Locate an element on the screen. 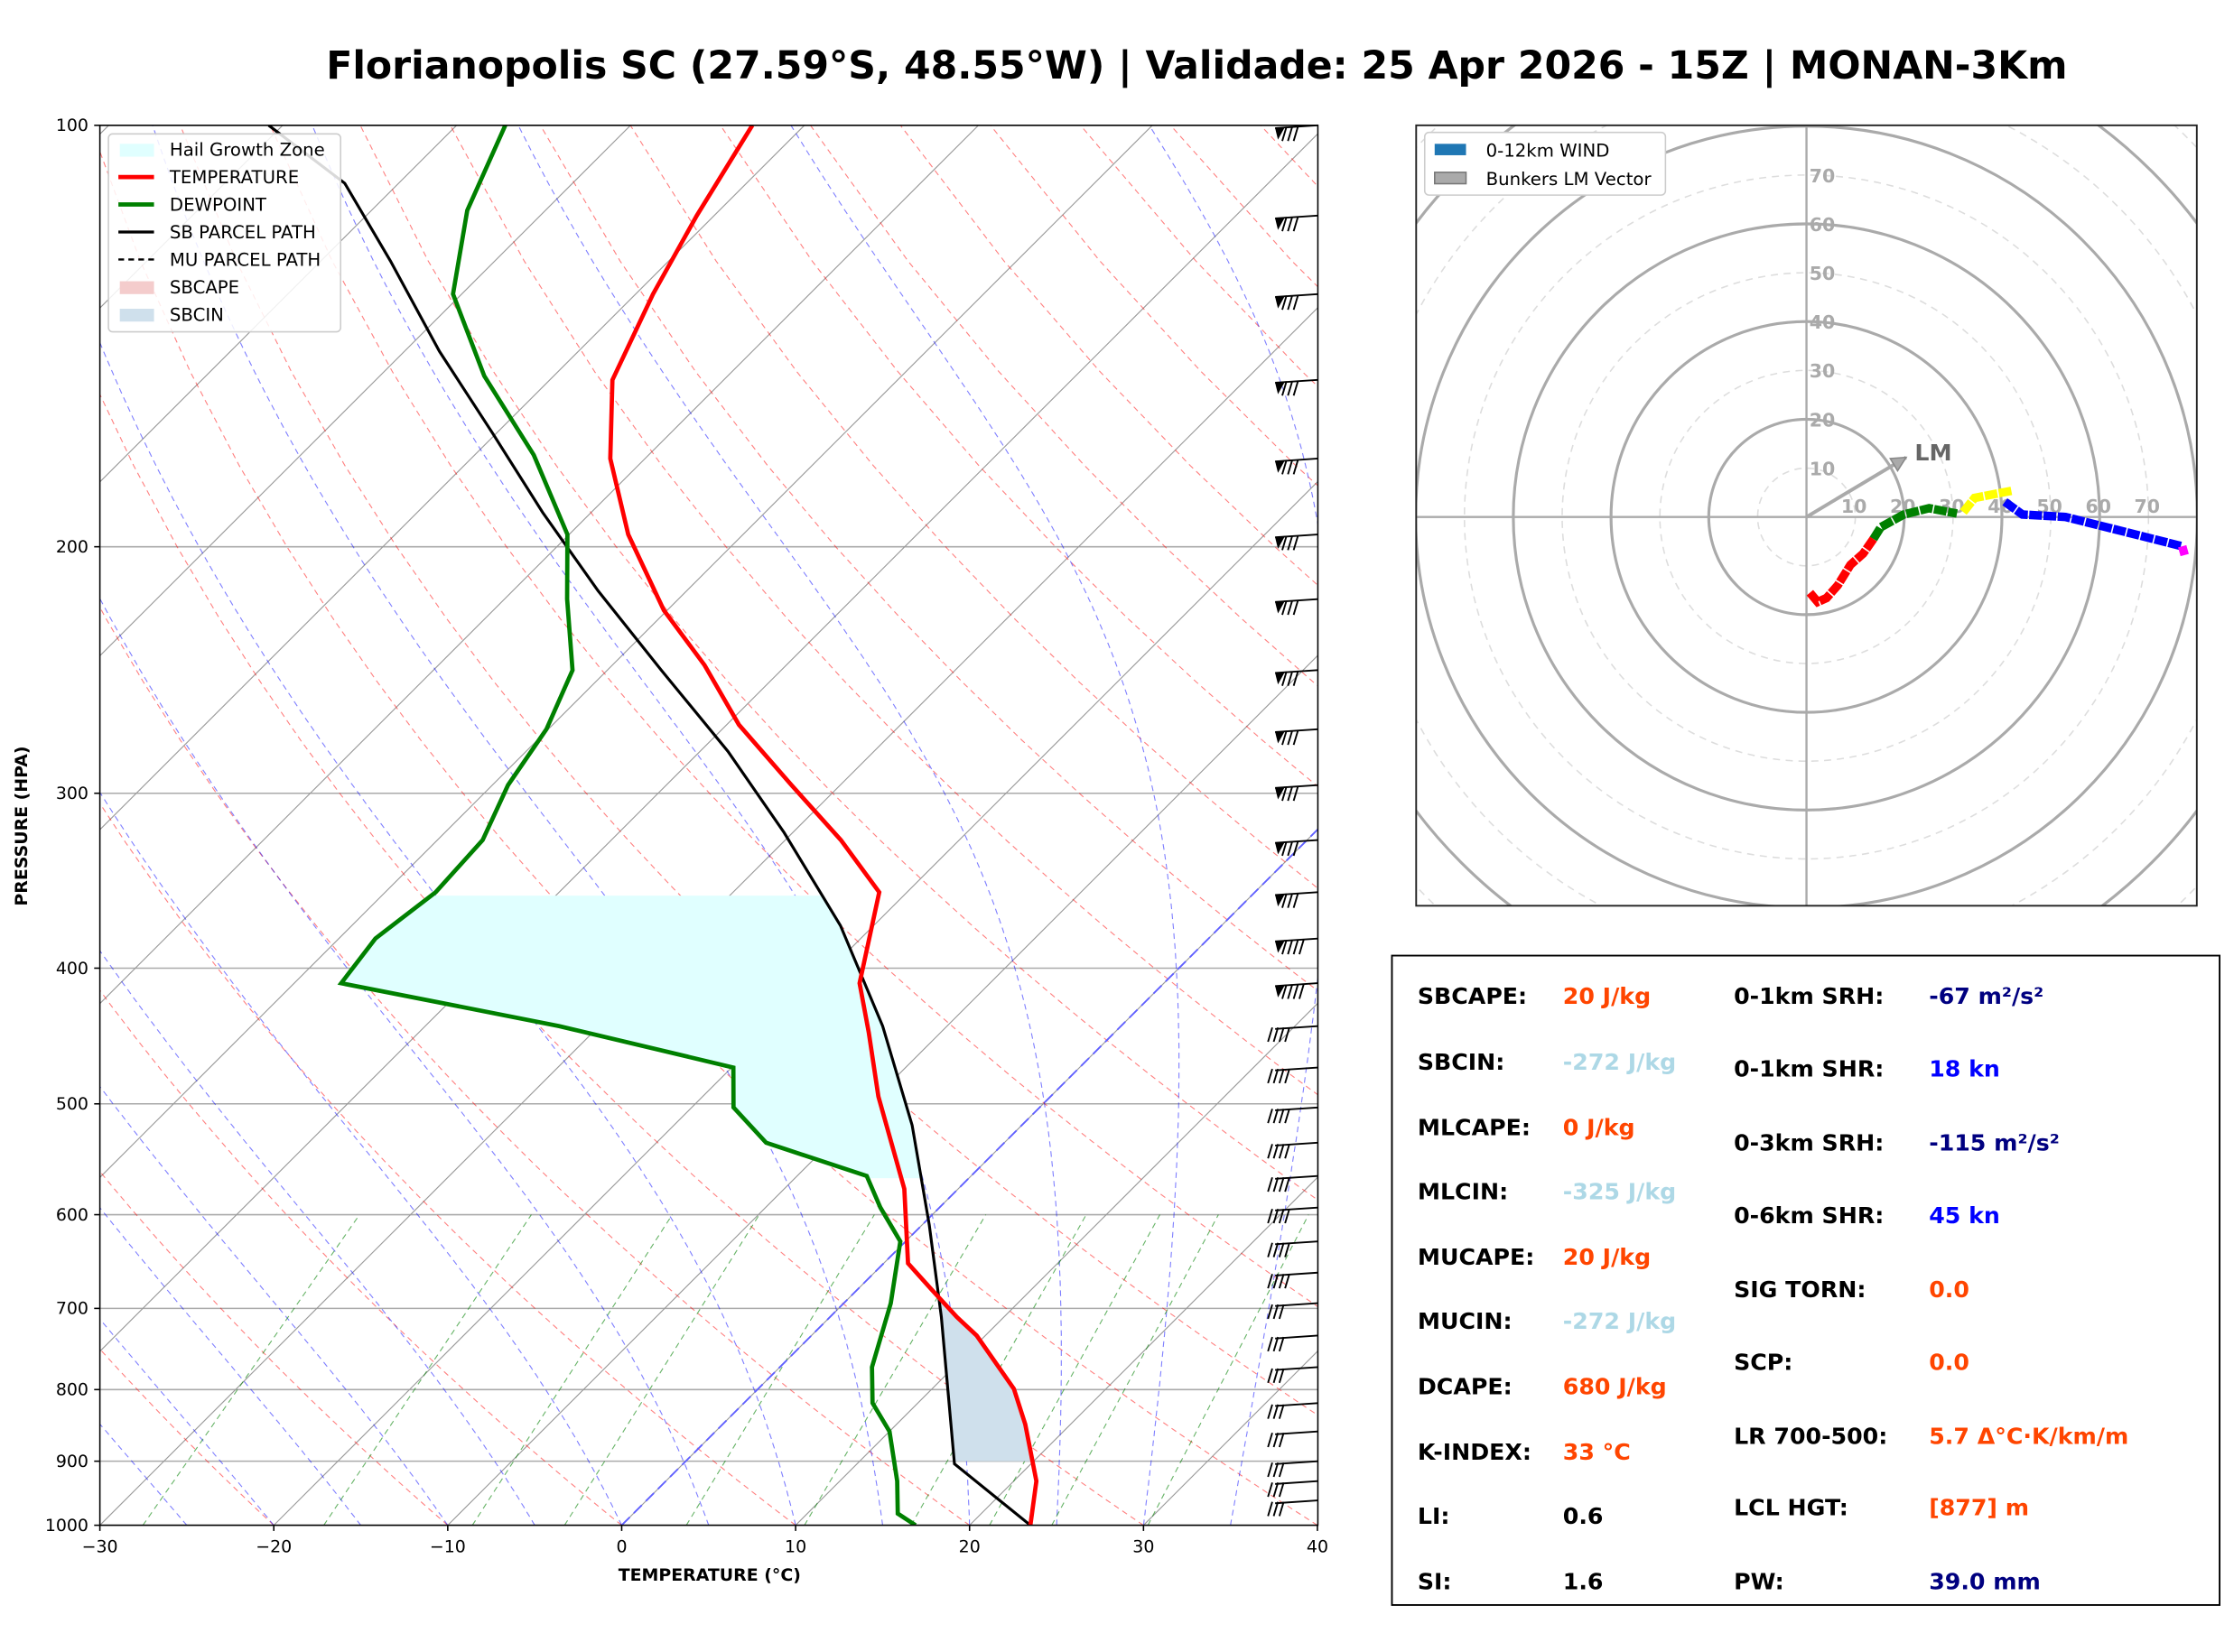 Image resolution: width=2234 pixels, height=1652 pixels. stat-value: 45 kn is located at coordinates (1964, 1215).